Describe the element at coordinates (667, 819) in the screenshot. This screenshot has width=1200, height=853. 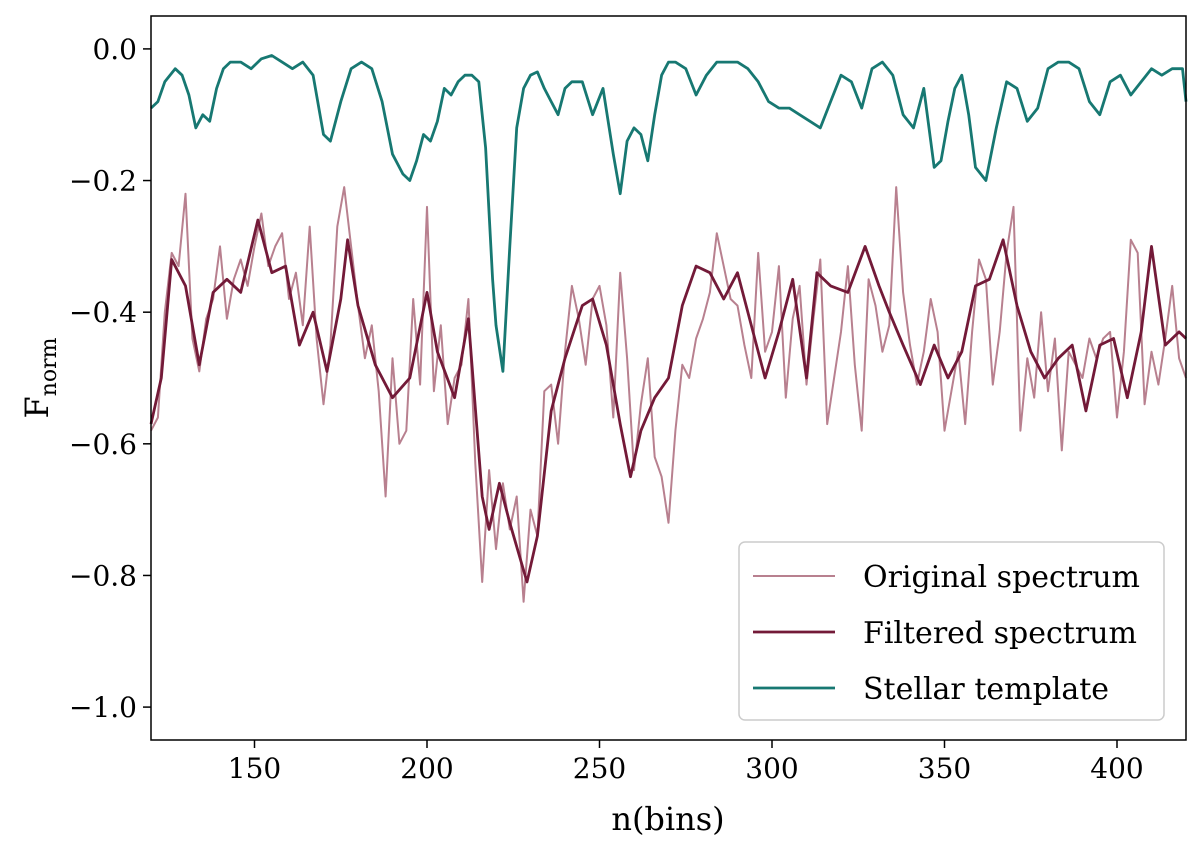
I see `x-axis-label: n(bins)` at that location.